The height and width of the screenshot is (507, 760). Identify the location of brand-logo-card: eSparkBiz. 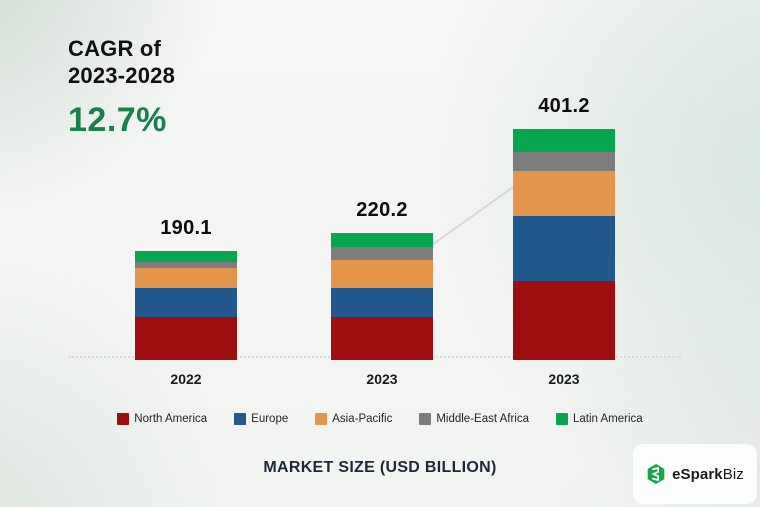
(695, 474).